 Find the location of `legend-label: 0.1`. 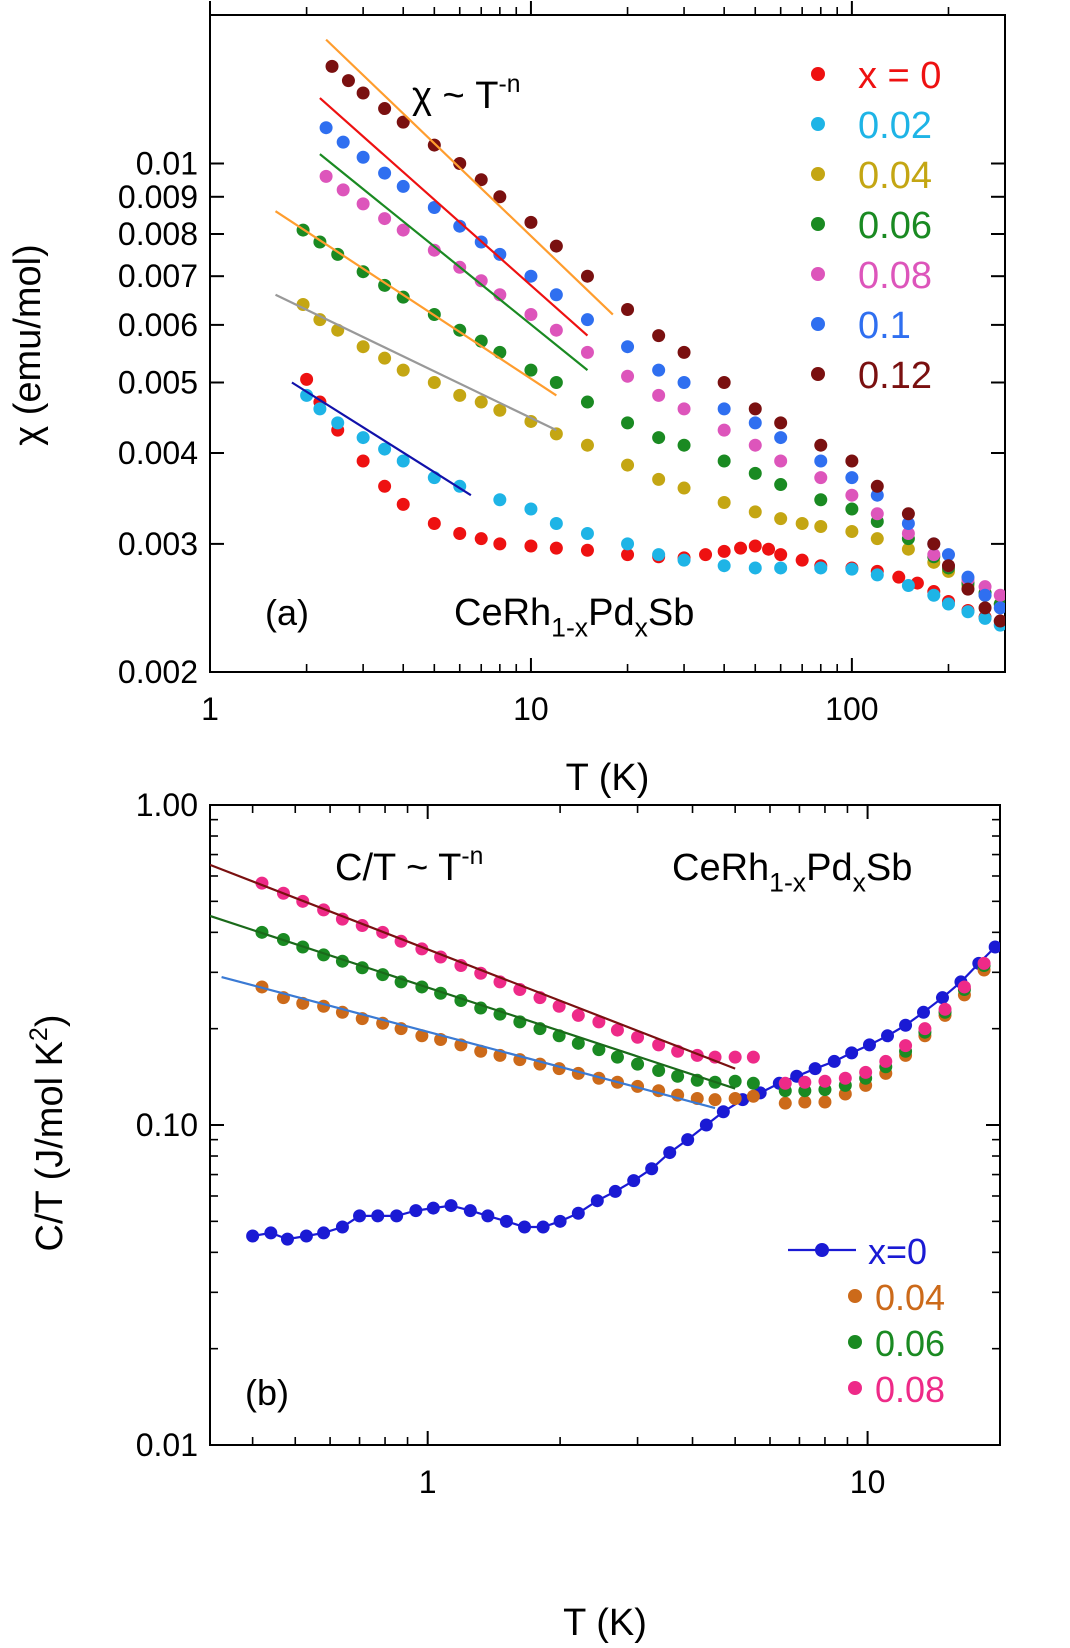

legend-label: 0.1 is located at coordinates (884, 326).